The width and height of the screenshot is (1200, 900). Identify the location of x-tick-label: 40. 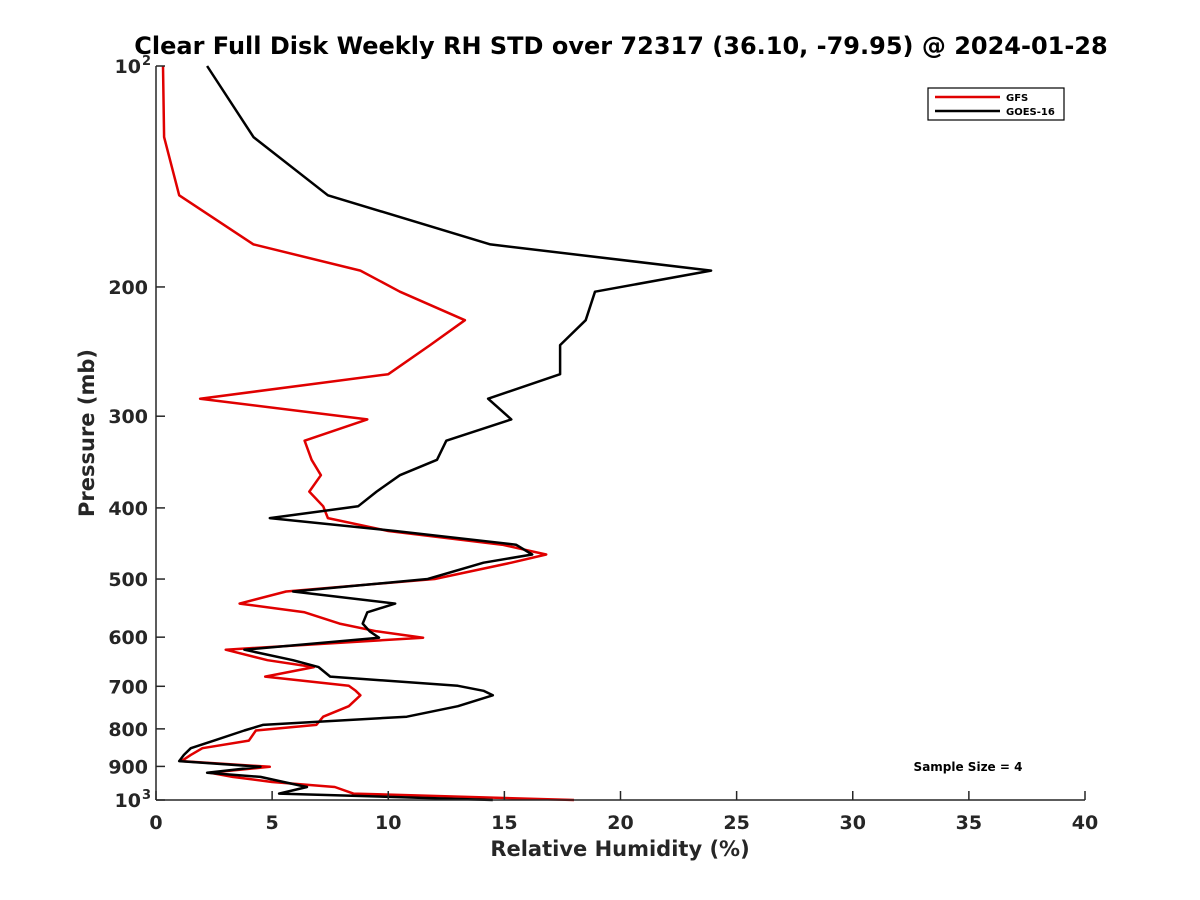
(1085, 823).